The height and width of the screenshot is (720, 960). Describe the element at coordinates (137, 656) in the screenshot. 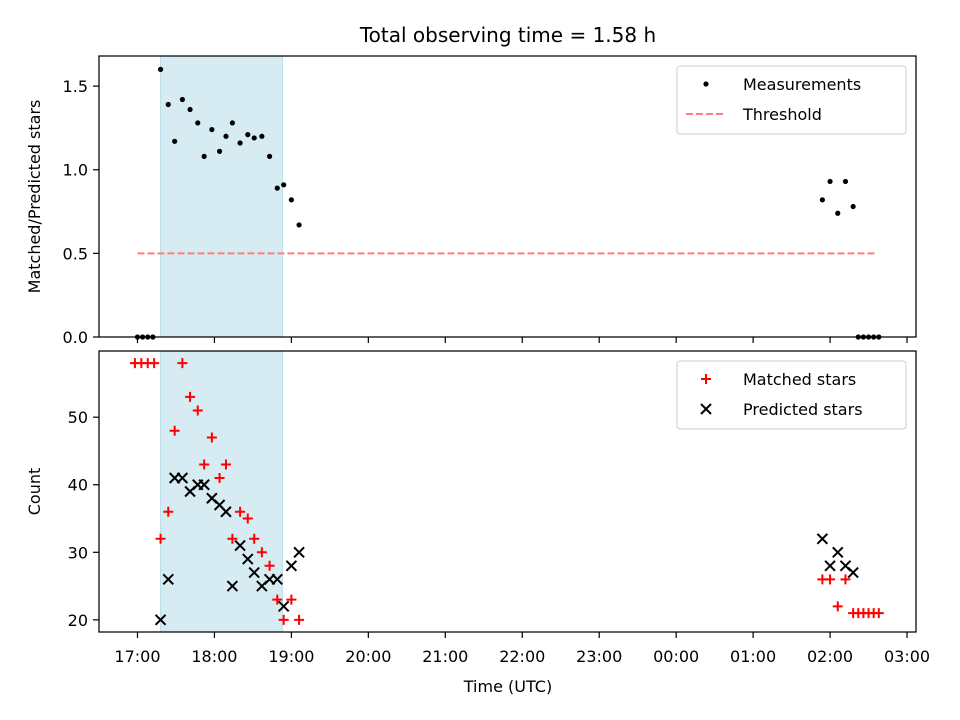

I see `x-tick-label: 17:00` at that location.